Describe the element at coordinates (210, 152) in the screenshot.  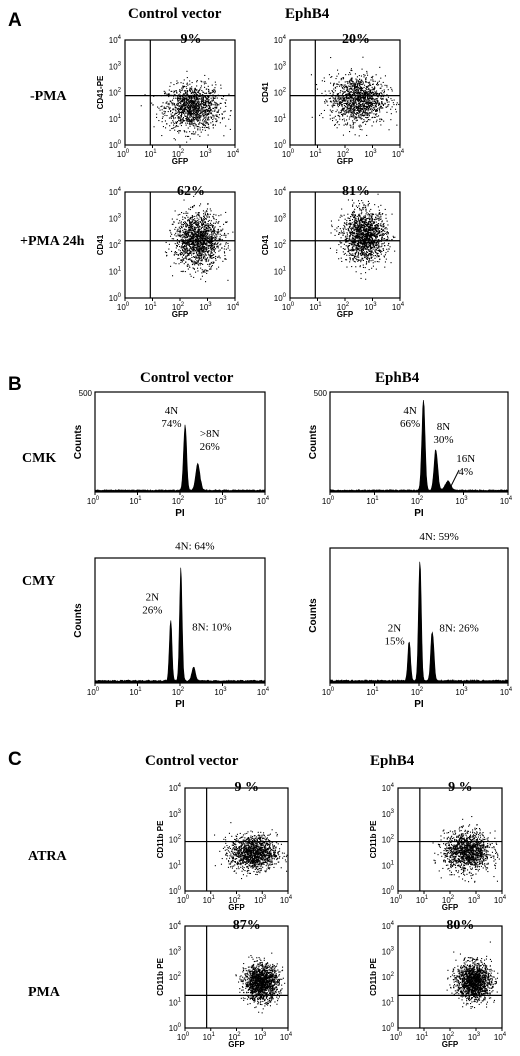
I see `tick-exponent: 3` at that location.